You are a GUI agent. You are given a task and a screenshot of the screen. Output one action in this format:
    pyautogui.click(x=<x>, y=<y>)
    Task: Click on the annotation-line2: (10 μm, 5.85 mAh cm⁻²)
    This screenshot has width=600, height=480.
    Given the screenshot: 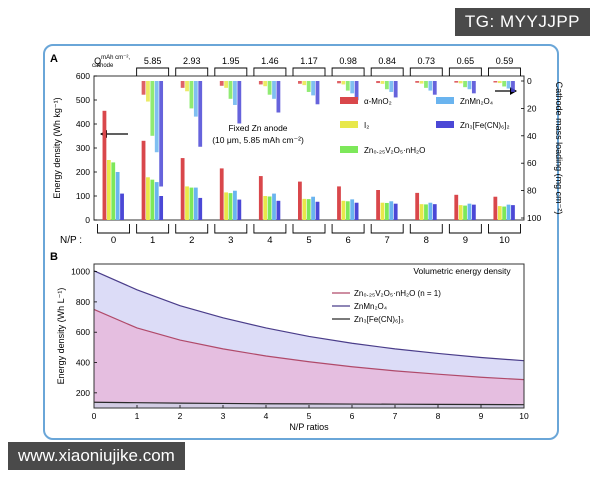 What is the action you would take?
    pyautogui.click(x=258, y=140)
    